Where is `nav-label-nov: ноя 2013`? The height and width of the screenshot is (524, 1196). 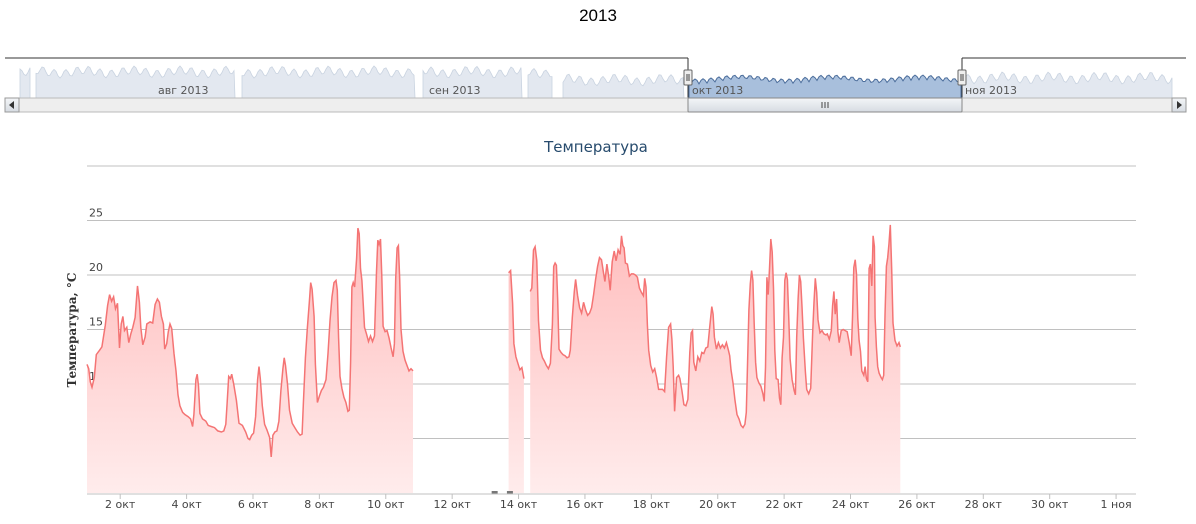
nav-label-nov: ноя 2013 is located at coordinates (991, 90).